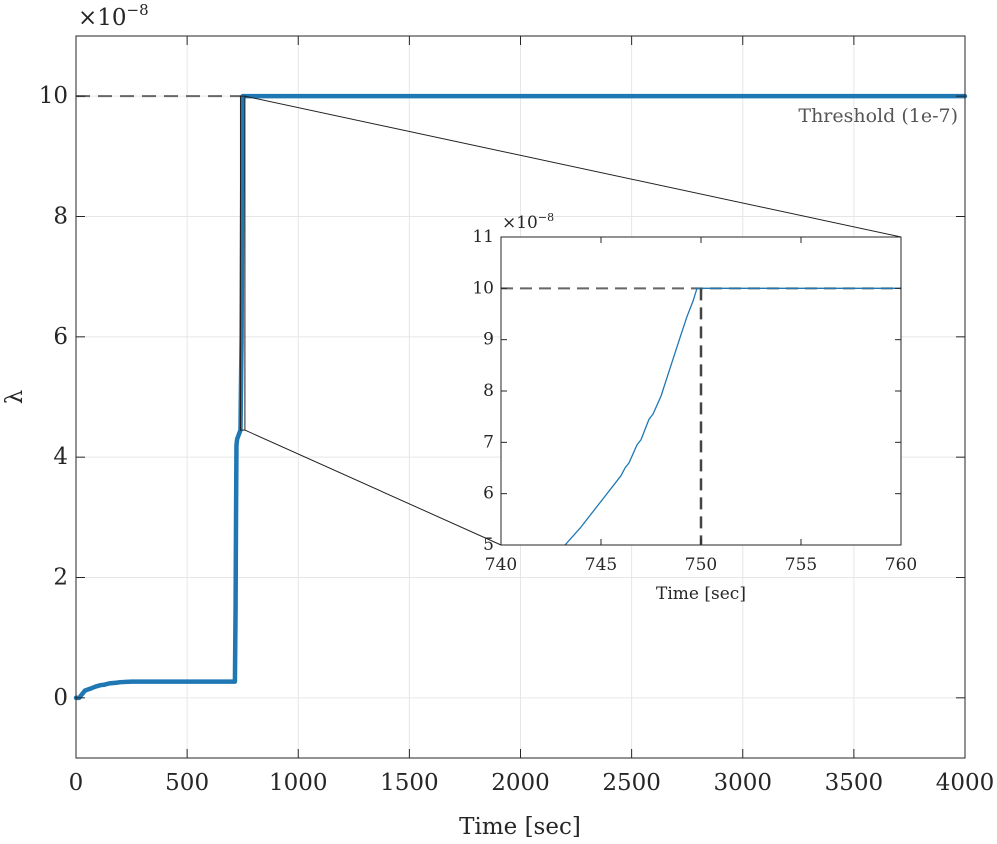 The height and width of the screenshot is (844, 997). What do you see at coordinates (601, 565) in the screenshot?
I see `inset-x-tick-label: 745` at bounding box center [601, 565].